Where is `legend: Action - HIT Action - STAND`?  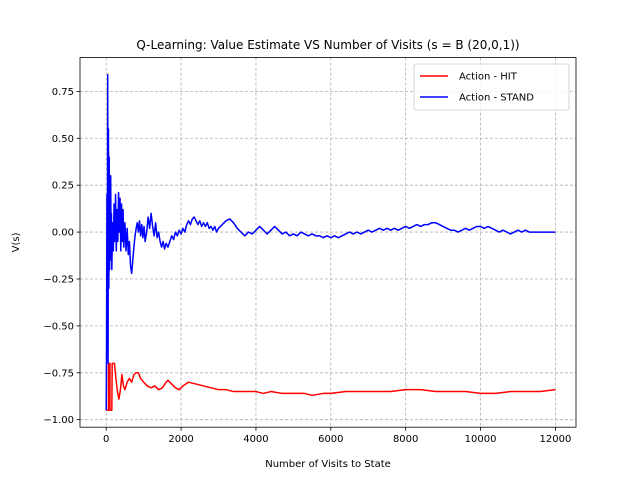
legend: Action - HIT Action - STAND is located at coordinates (491, 87).